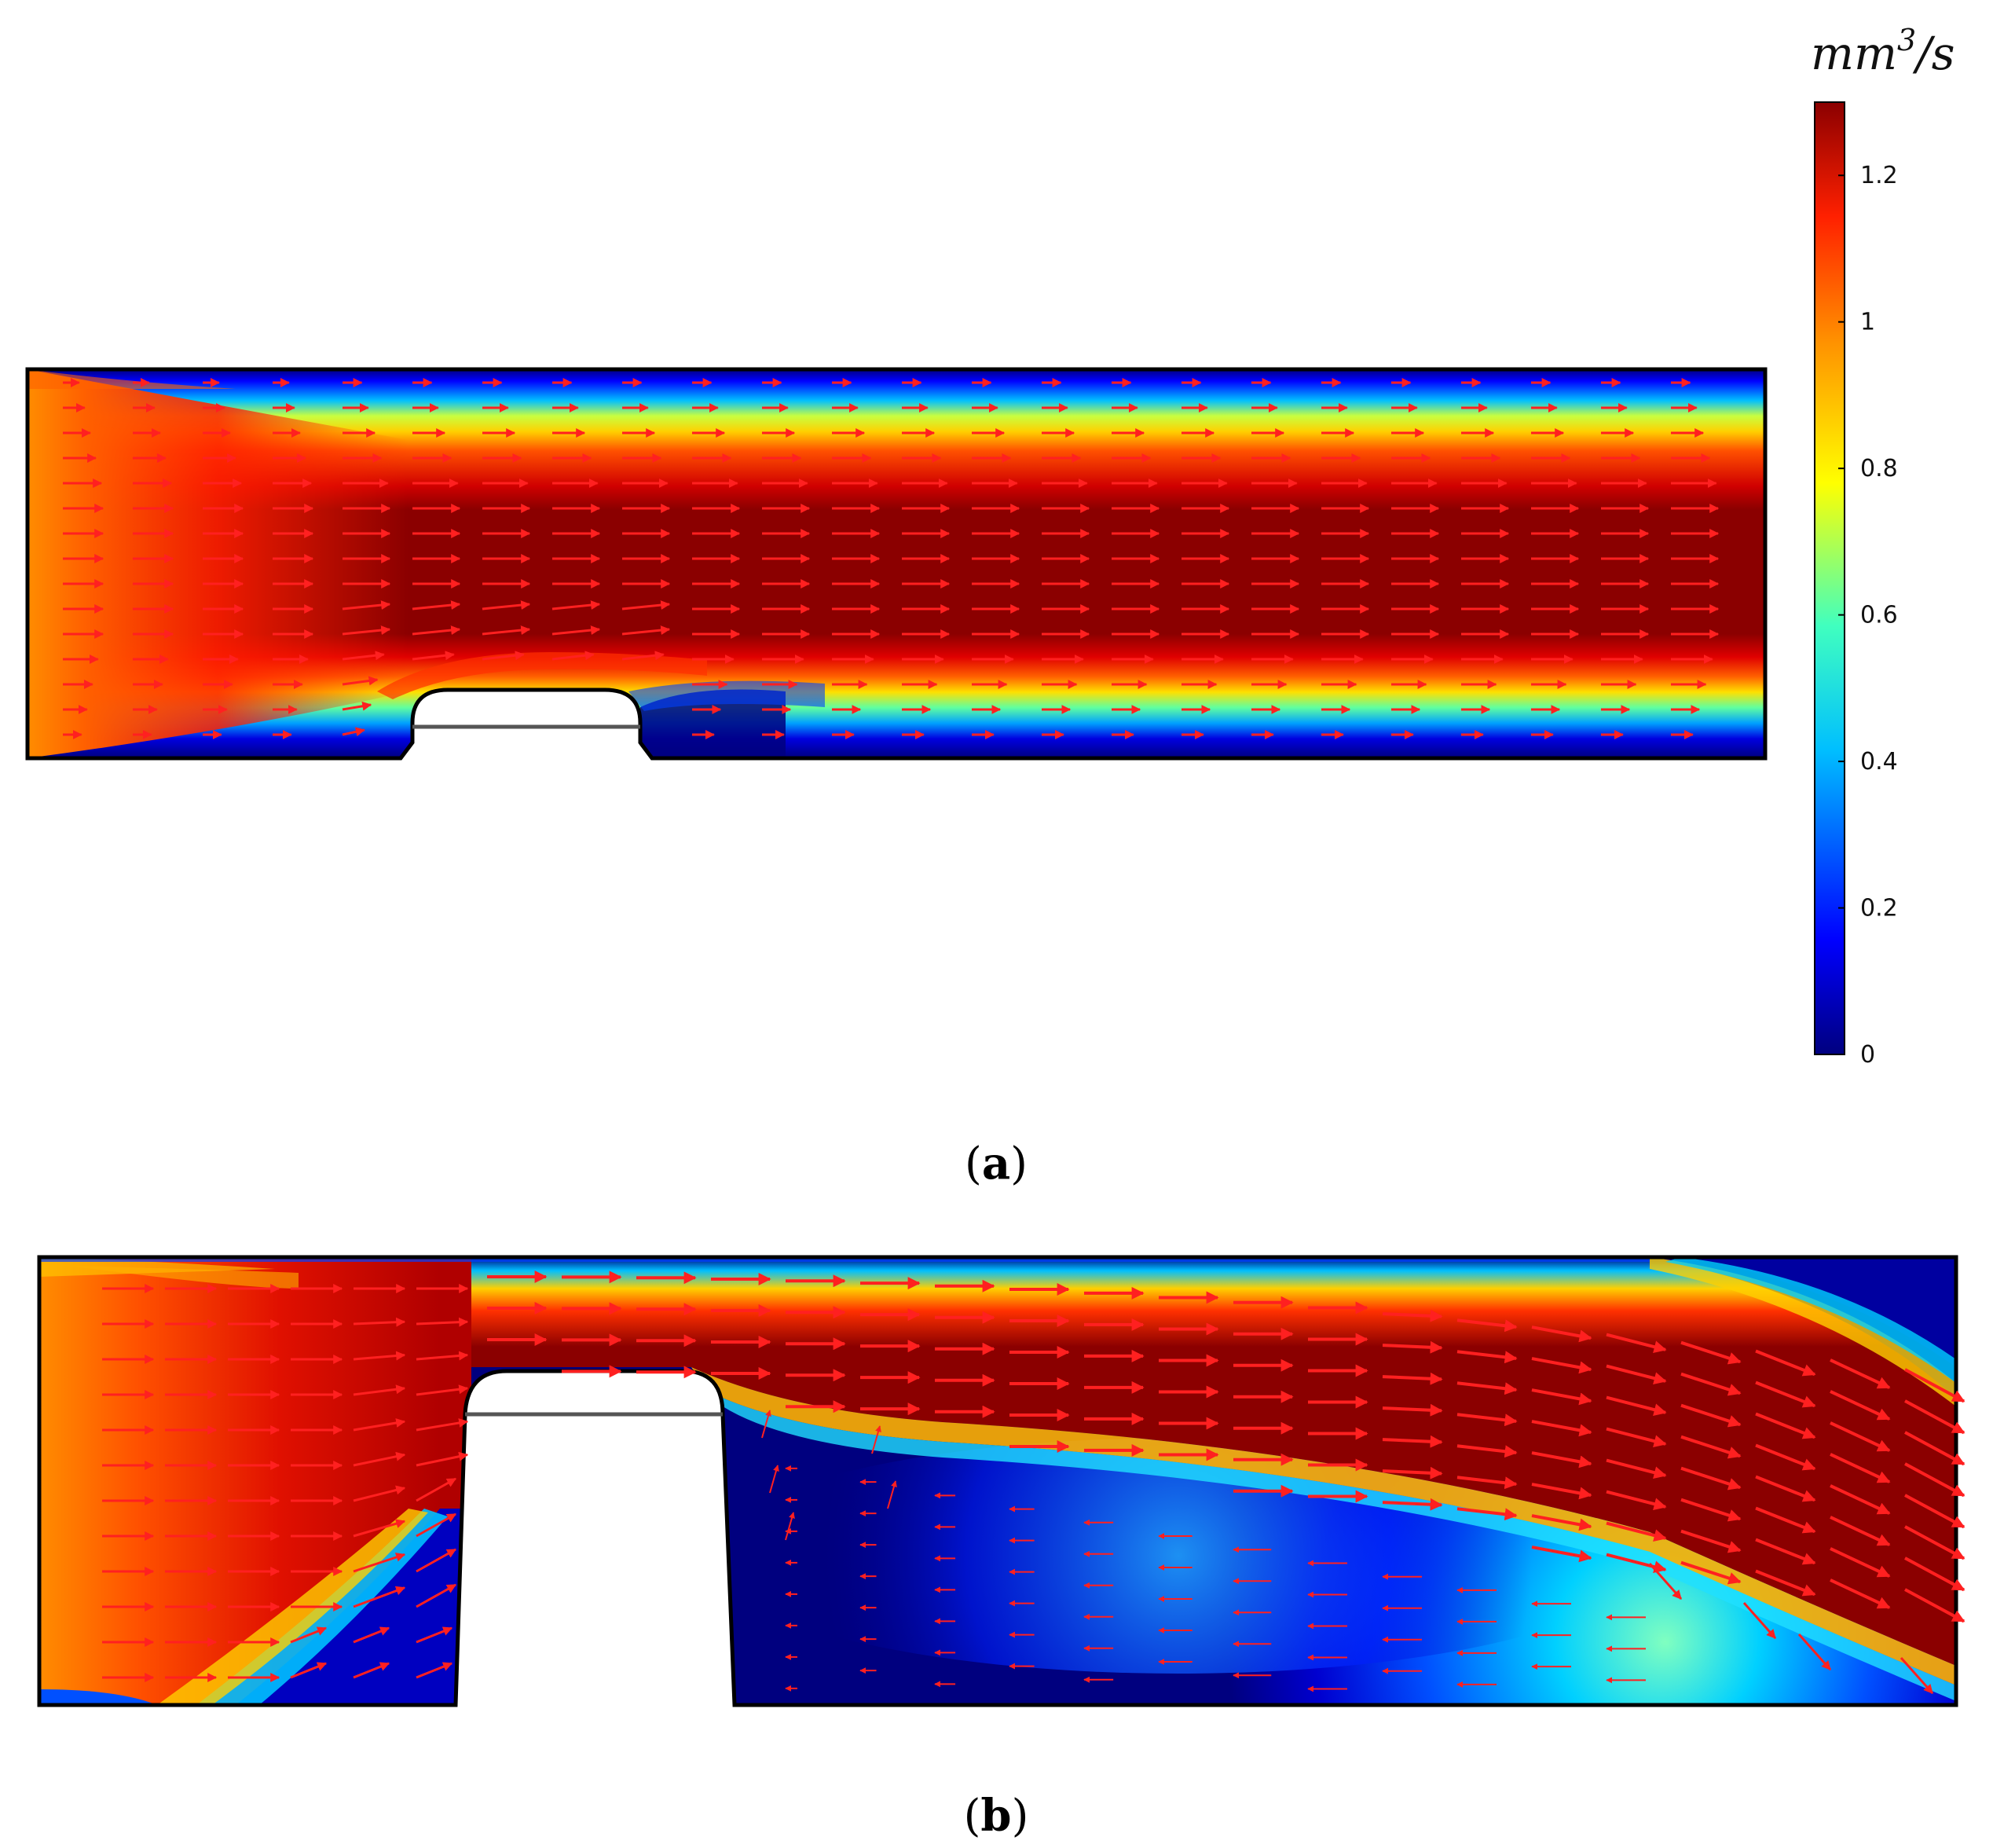 The image size is (1993, 1848). Describe the element at coordinates (1879, 468) in the screenshot. I see `colorbar-tick-label: 0.8` at that location.